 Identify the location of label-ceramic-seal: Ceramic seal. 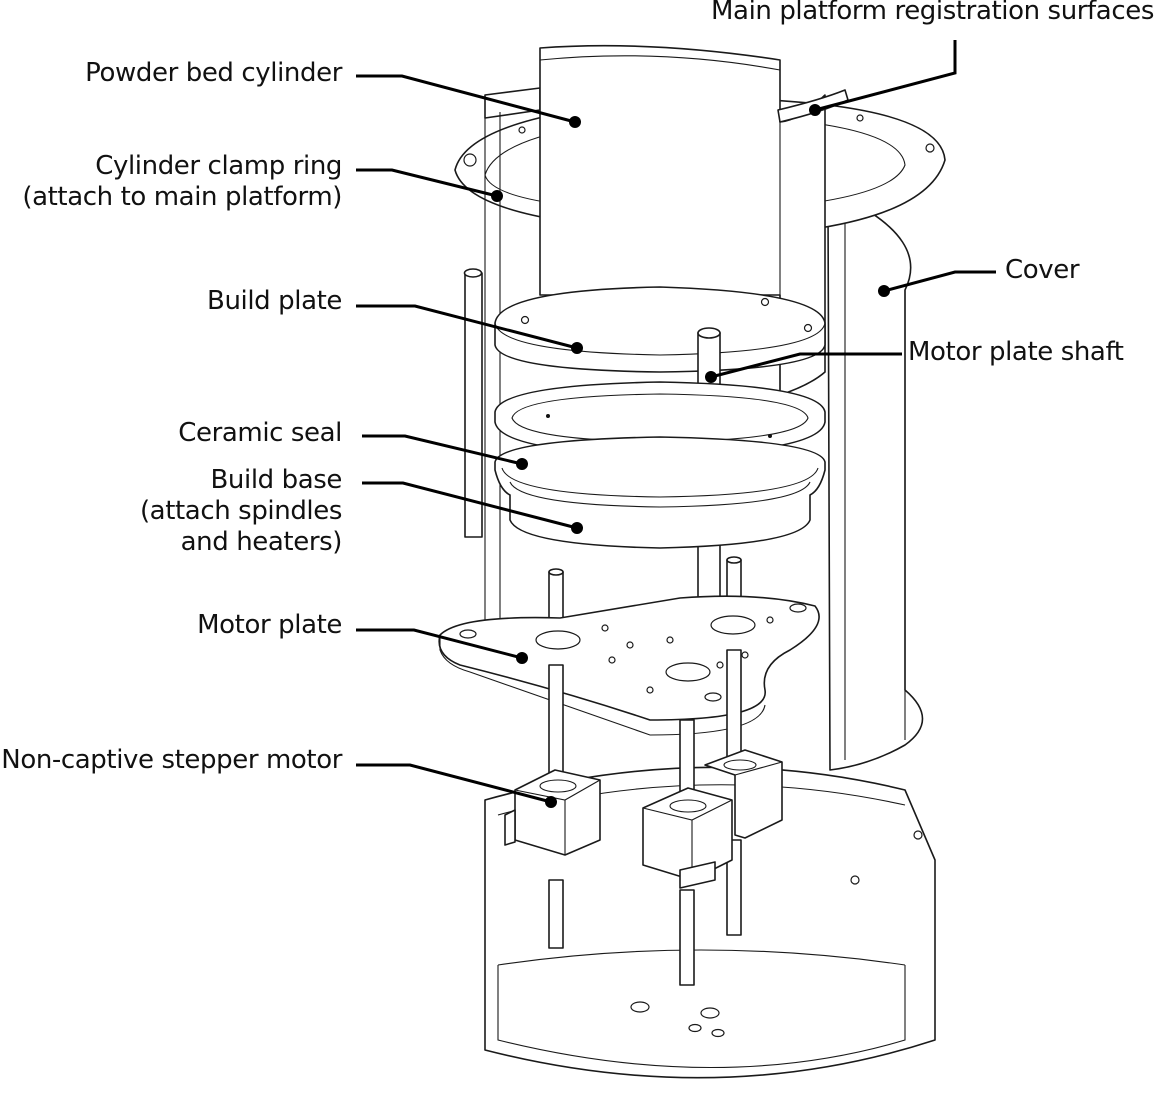
(260, 433).